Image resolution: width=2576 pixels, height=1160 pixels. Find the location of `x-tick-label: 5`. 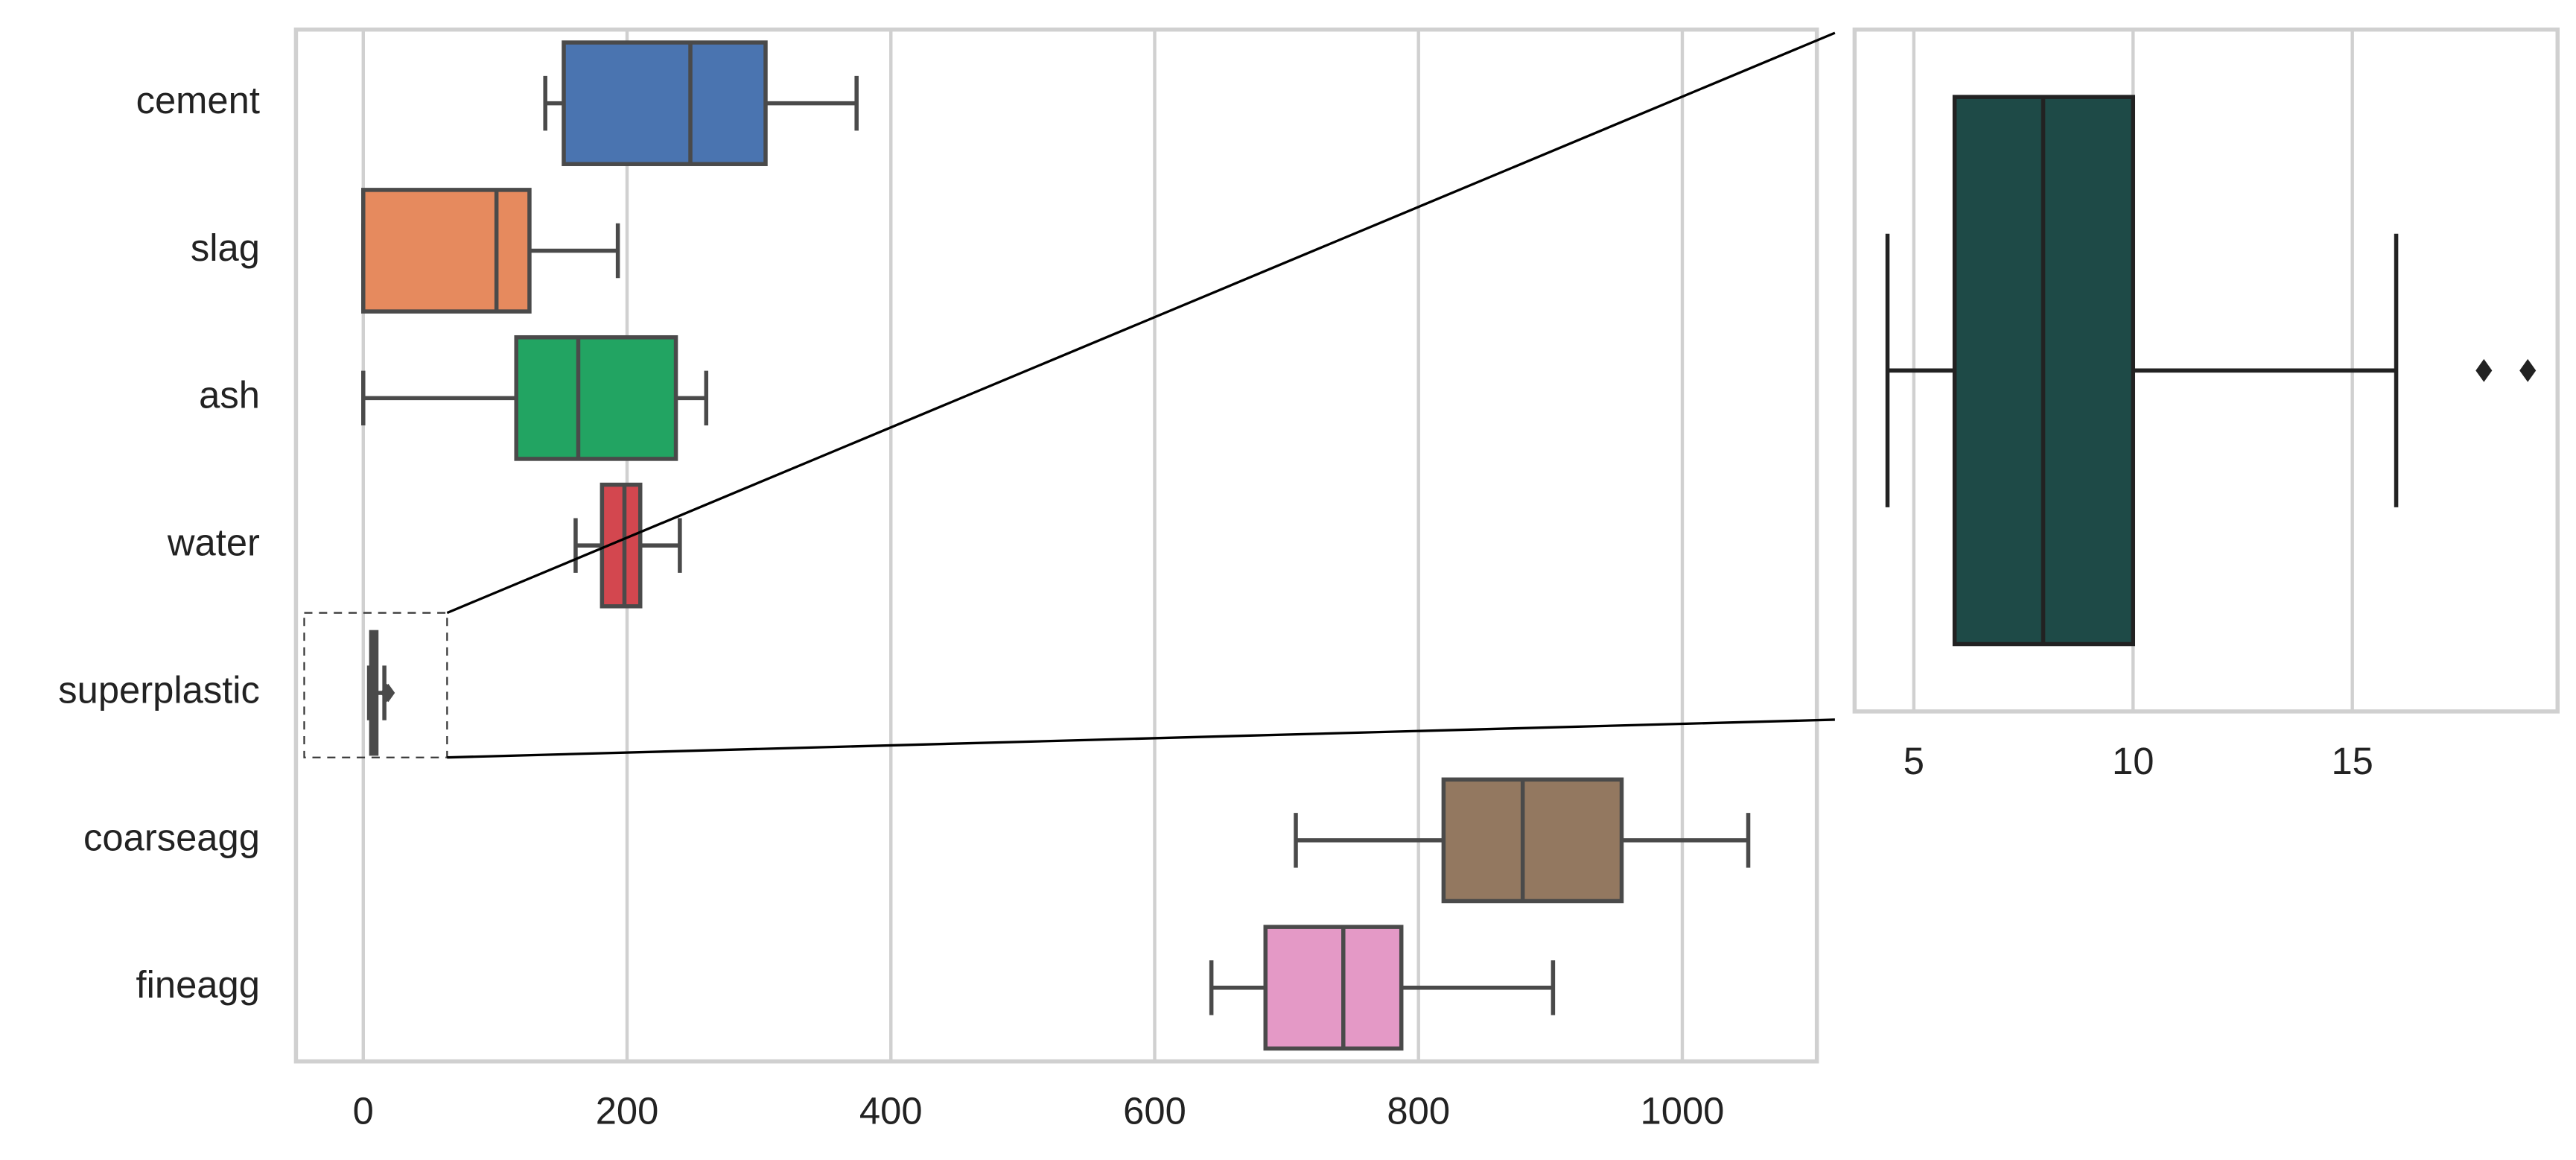

x-tick-label: 5 is located at coordinates (1914, 761).